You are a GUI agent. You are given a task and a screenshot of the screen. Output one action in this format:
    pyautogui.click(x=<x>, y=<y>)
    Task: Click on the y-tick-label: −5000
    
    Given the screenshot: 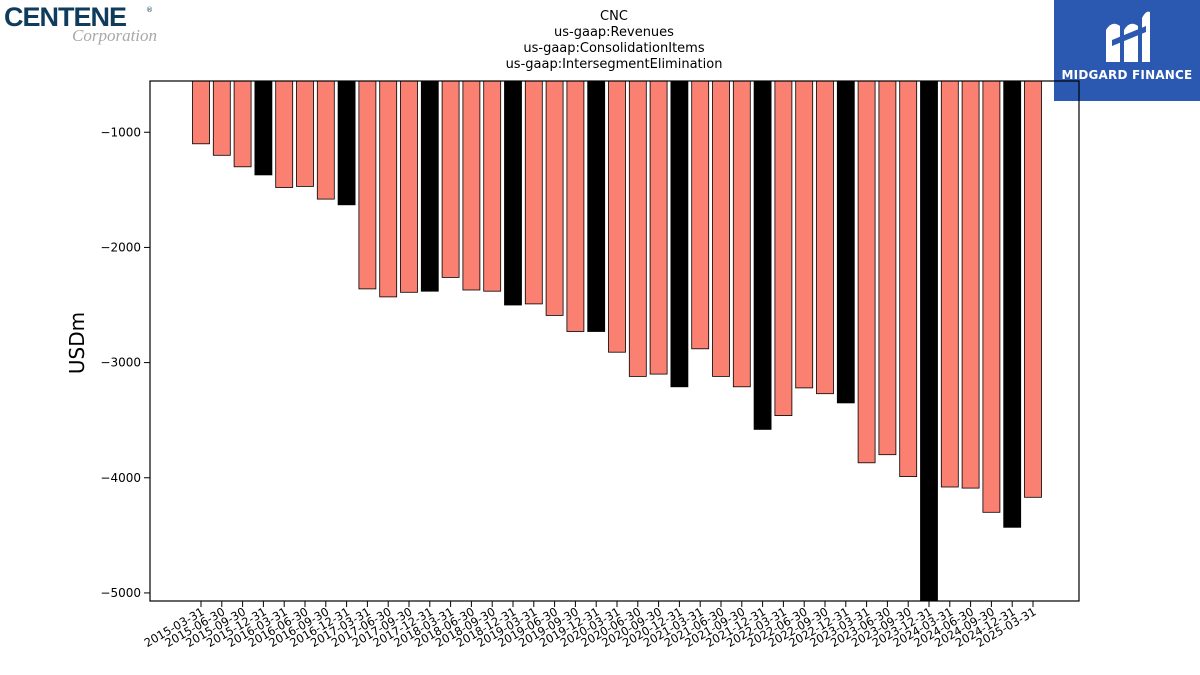 What is the action you would take?
    pyautogui.click(x=120, y=593)
    